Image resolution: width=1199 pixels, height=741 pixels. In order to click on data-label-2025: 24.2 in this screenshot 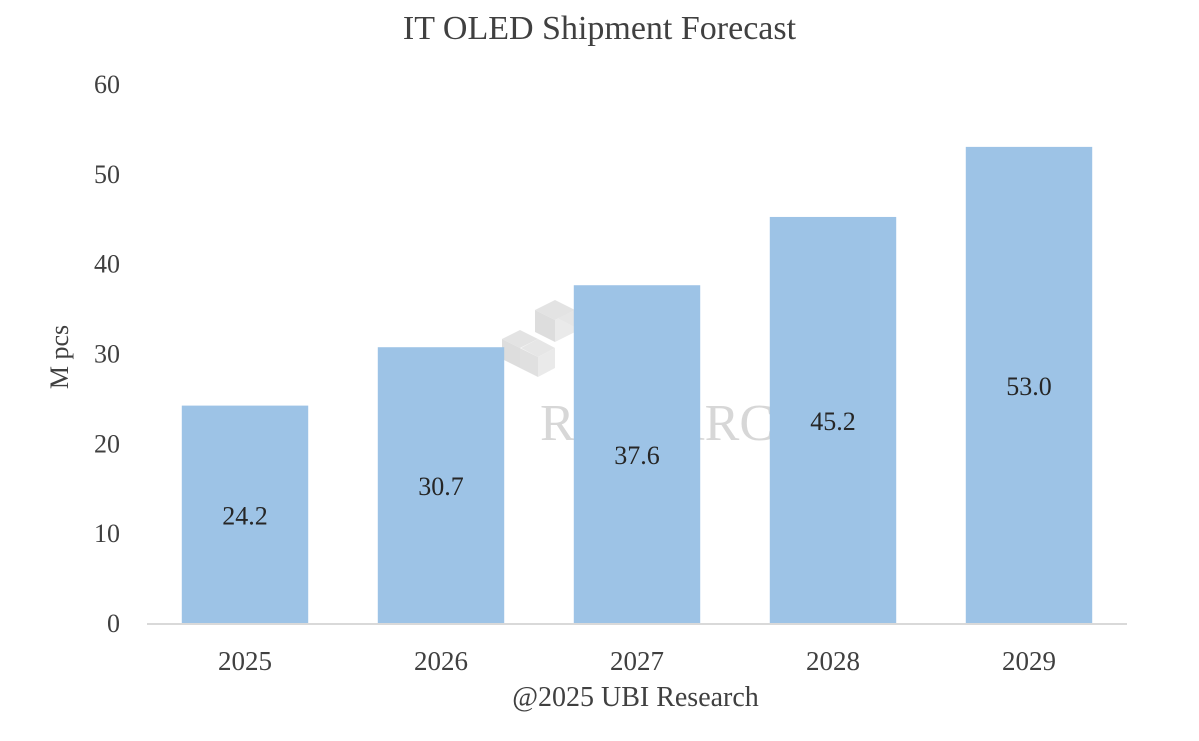, I will do `click(245, 515)`.